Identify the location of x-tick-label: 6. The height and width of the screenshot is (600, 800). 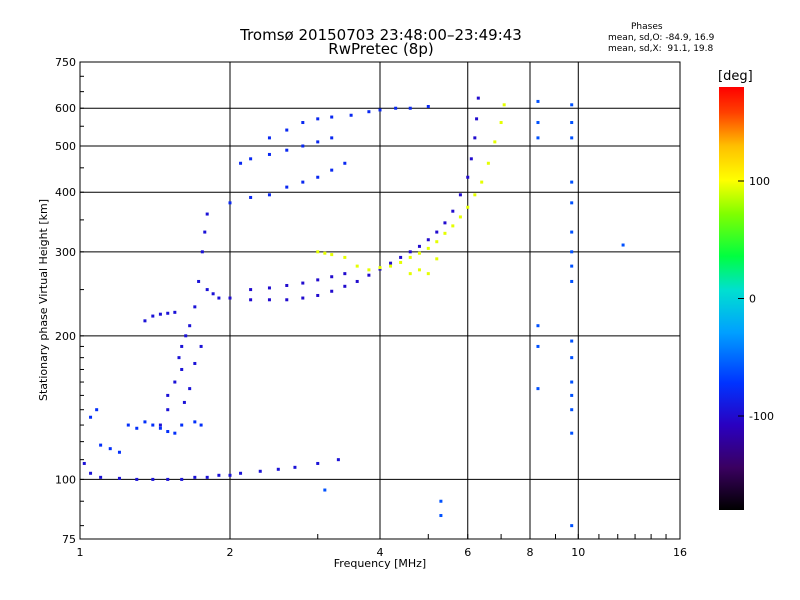
(467, 552).